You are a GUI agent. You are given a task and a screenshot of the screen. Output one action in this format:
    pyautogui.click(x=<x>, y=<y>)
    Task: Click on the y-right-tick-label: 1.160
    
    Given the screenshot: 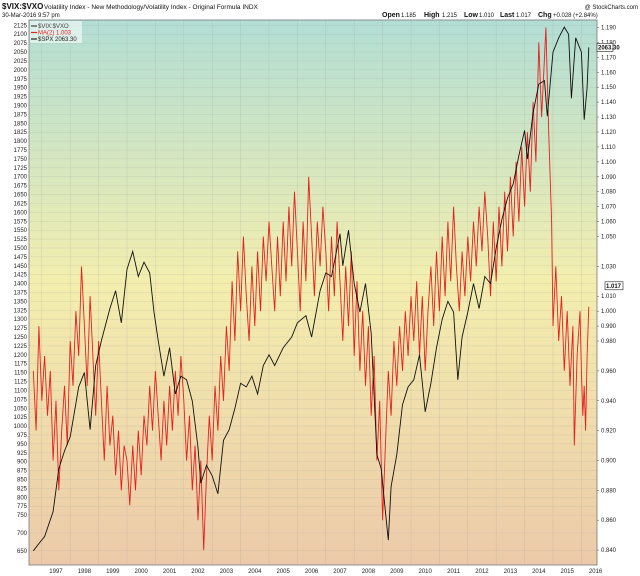 What is the action you would take?
    pyautogui.click(x=609, y=73)
    